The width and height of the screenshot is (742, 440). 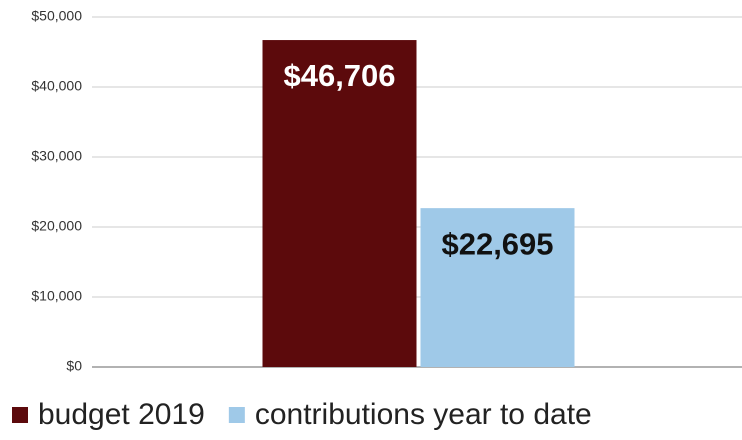 What do you see at coordinates (56, 226) in the screenshot?
I see `y-tick-label: $20,000` at bounding box center [56, 226].